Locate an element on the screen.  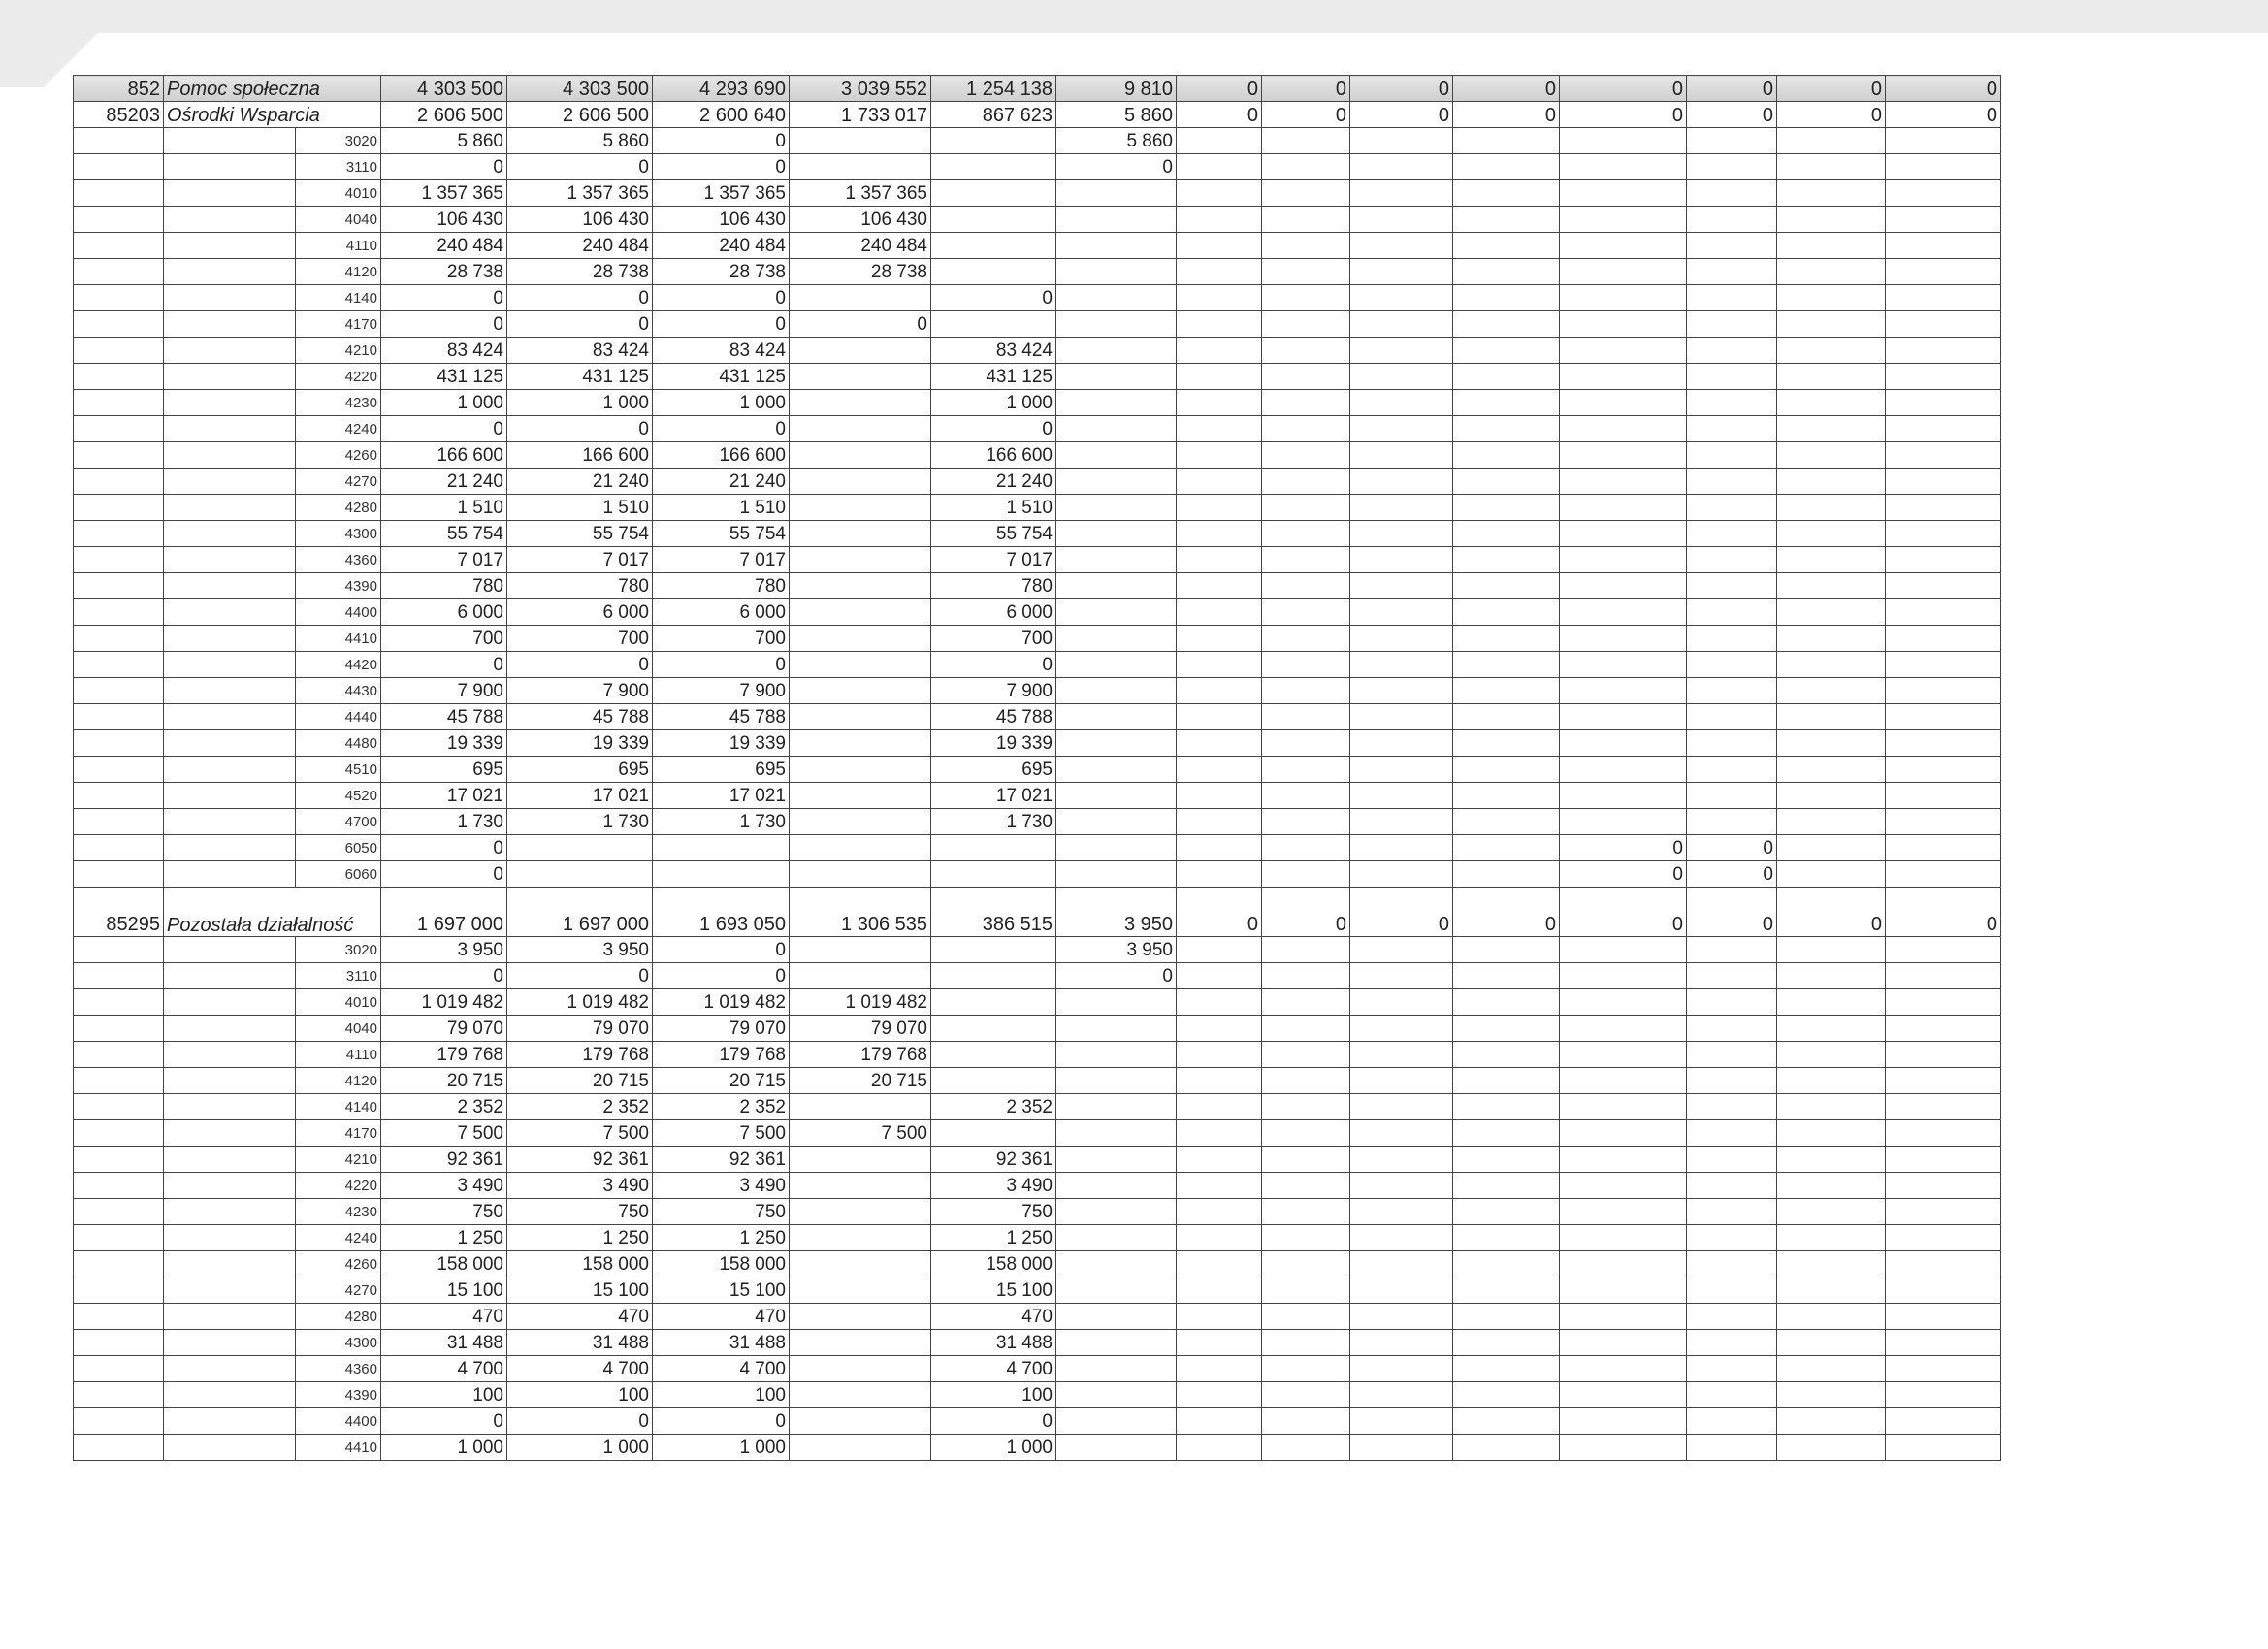
amount: 1 000 is located at coordinates (721, 1447).